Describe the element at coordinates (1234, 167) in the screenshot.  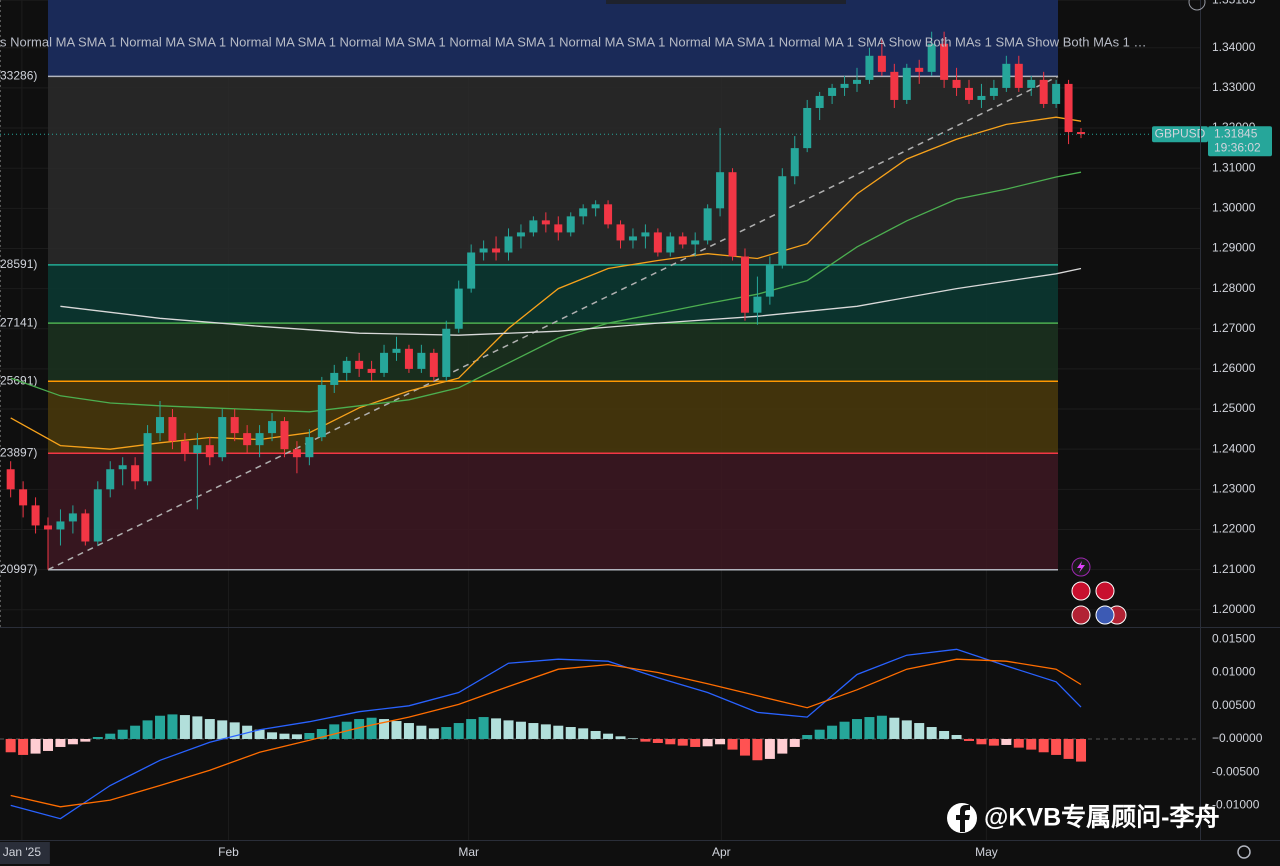
I see `y-tick-label: 1.31000` at that location.